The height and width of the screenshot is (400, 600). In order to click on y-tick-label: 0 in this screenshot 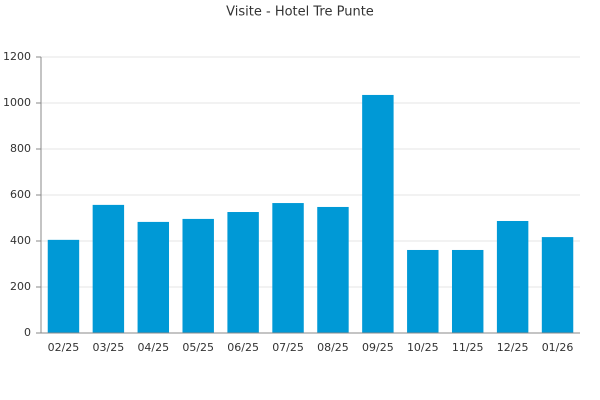, I will do `click(27, 332)`.